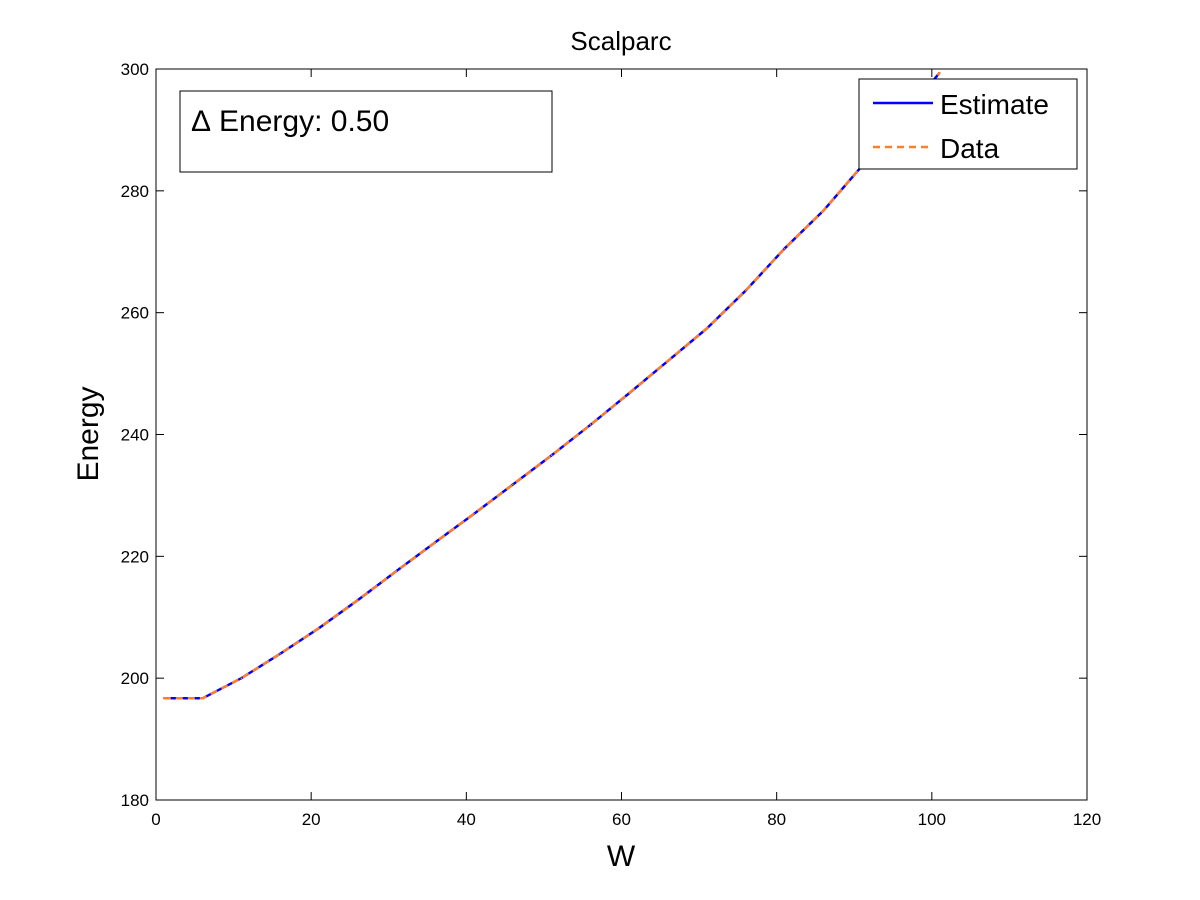  What do you see at coordinates (621, 819) in the screenshot?
I see `x-tick-label: 60` at bounding box center [621, 819].